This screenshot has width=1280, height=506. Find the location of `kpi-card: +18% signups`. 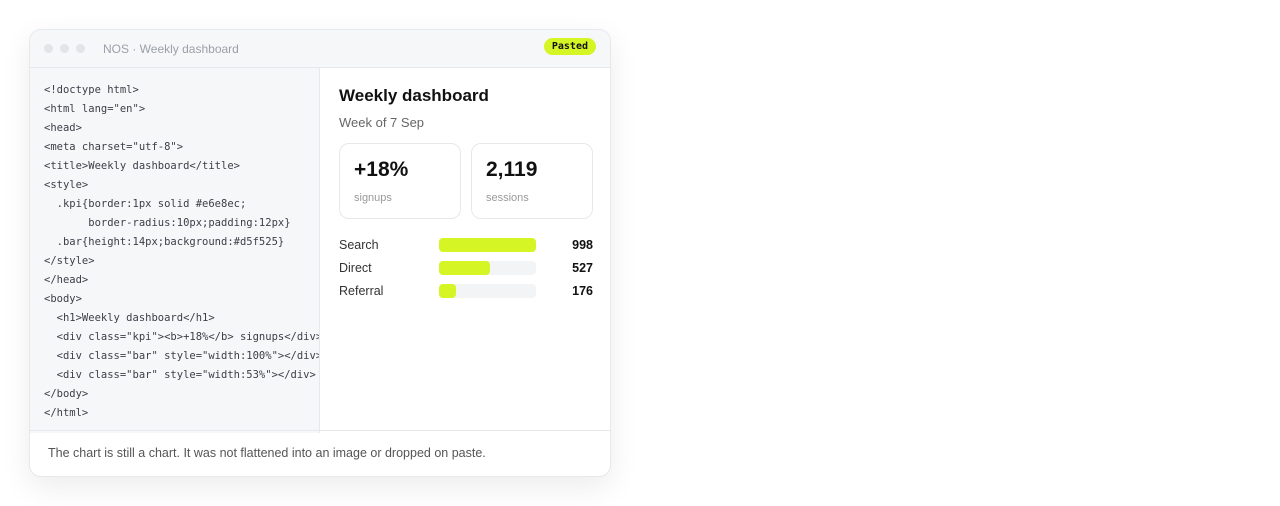

kpi-card: +18% signups is located at coordinates (400, 181).